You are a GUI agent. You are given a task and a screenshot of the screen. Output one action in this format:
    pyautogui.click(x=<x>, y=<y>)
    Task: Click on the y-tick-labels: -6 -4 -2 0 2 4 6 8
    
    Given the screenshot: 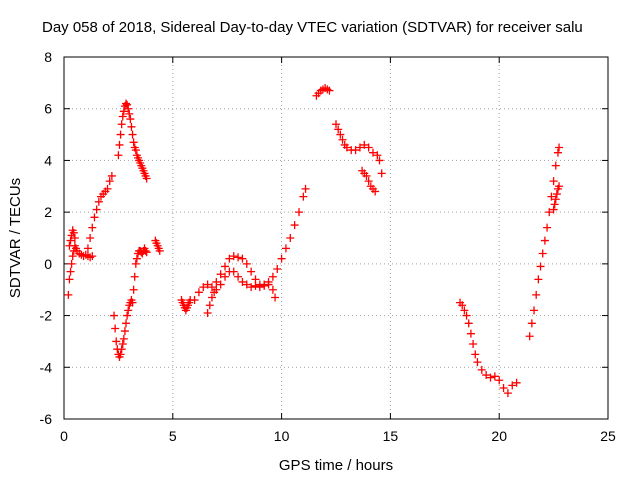 What is the action you would take?
    pyautogui.click(x=46, y=238)
    